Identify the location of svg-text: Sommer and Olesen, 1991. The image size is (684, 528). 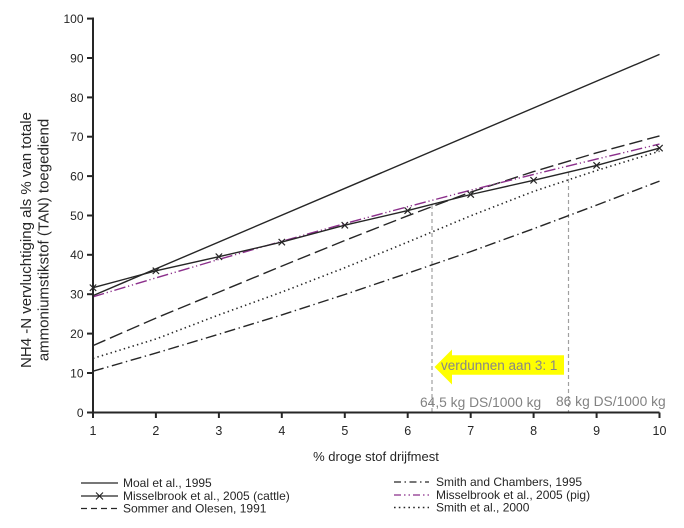
(195, 509).